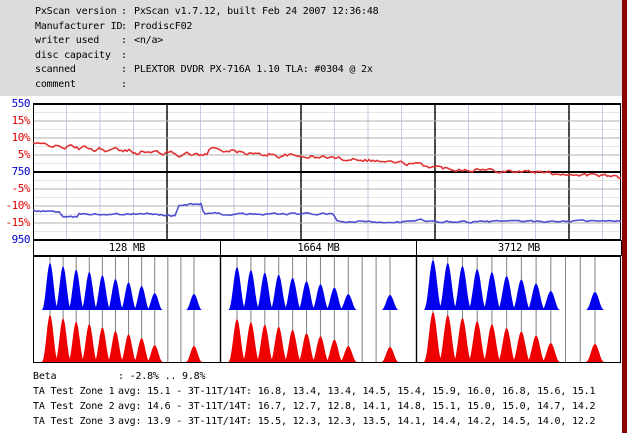 This screenshot has height=433, width=627. What do you see at coordinates (149, 40) in the screenshot?
I see `info-value: <n/a>` at bounding box center [149, 40].